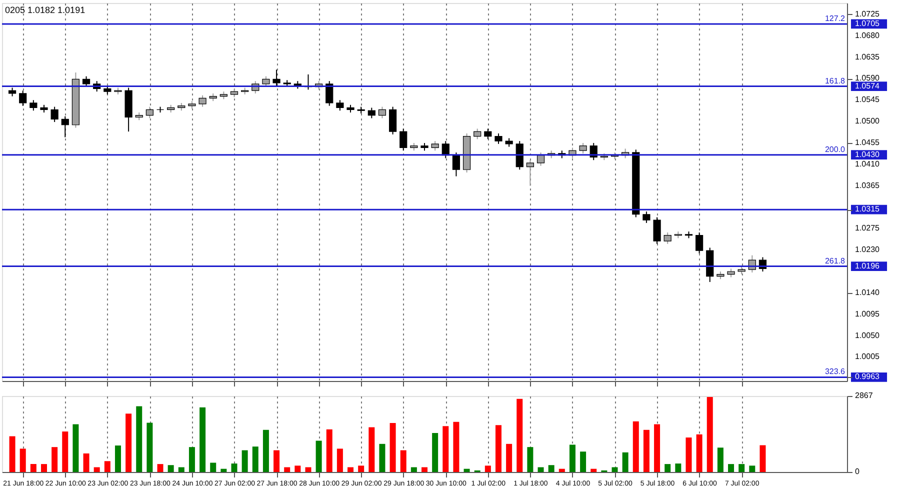 Image resolution: width=900 pixels, height=500 pixels. I want to click on y-tick-label: 1.0705, so click(867, 23).